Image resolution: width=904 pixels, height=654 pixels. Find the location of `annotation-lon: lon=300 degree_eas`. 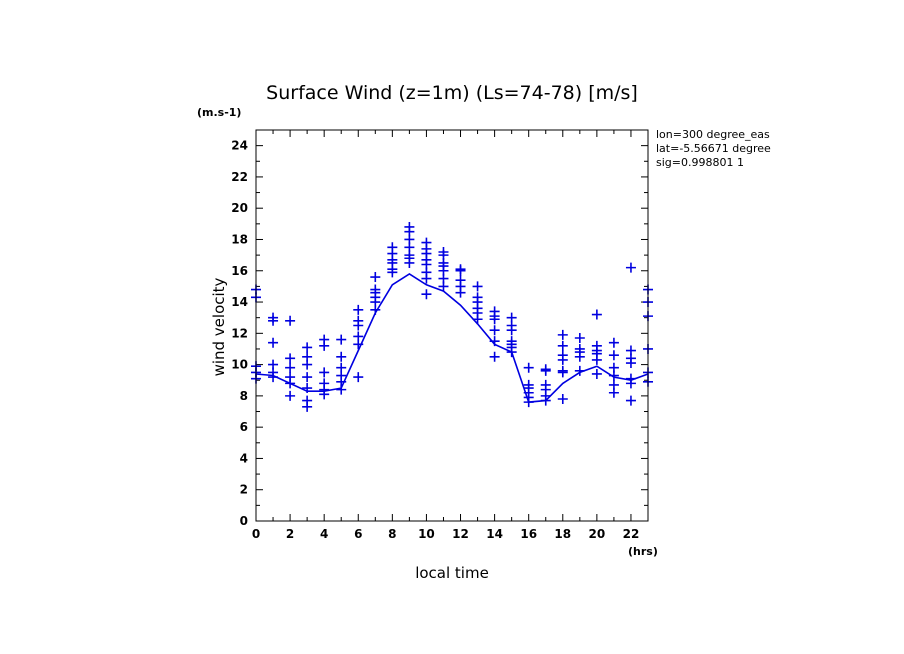

annotation-lon: lon=300 degree_eas is located at coordinates (713, 134).